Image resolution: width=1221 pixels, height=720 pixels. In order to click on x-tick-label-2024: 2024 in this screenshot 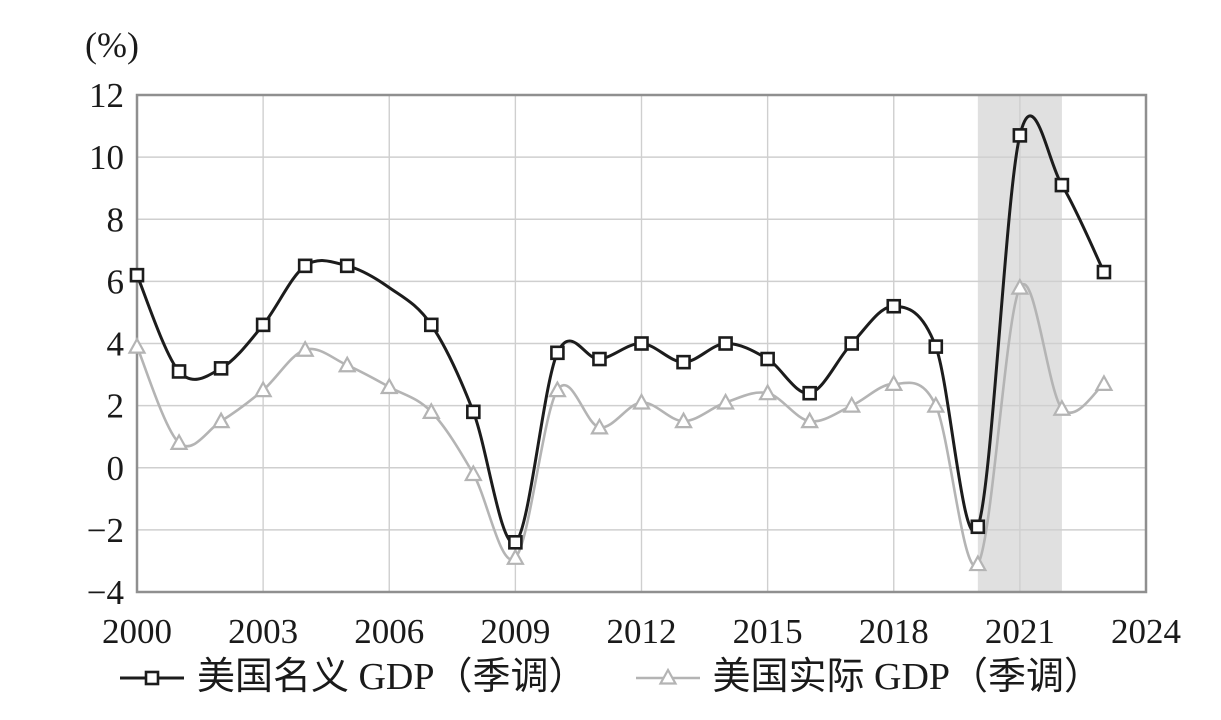, I will do `click(1146, 631)`.